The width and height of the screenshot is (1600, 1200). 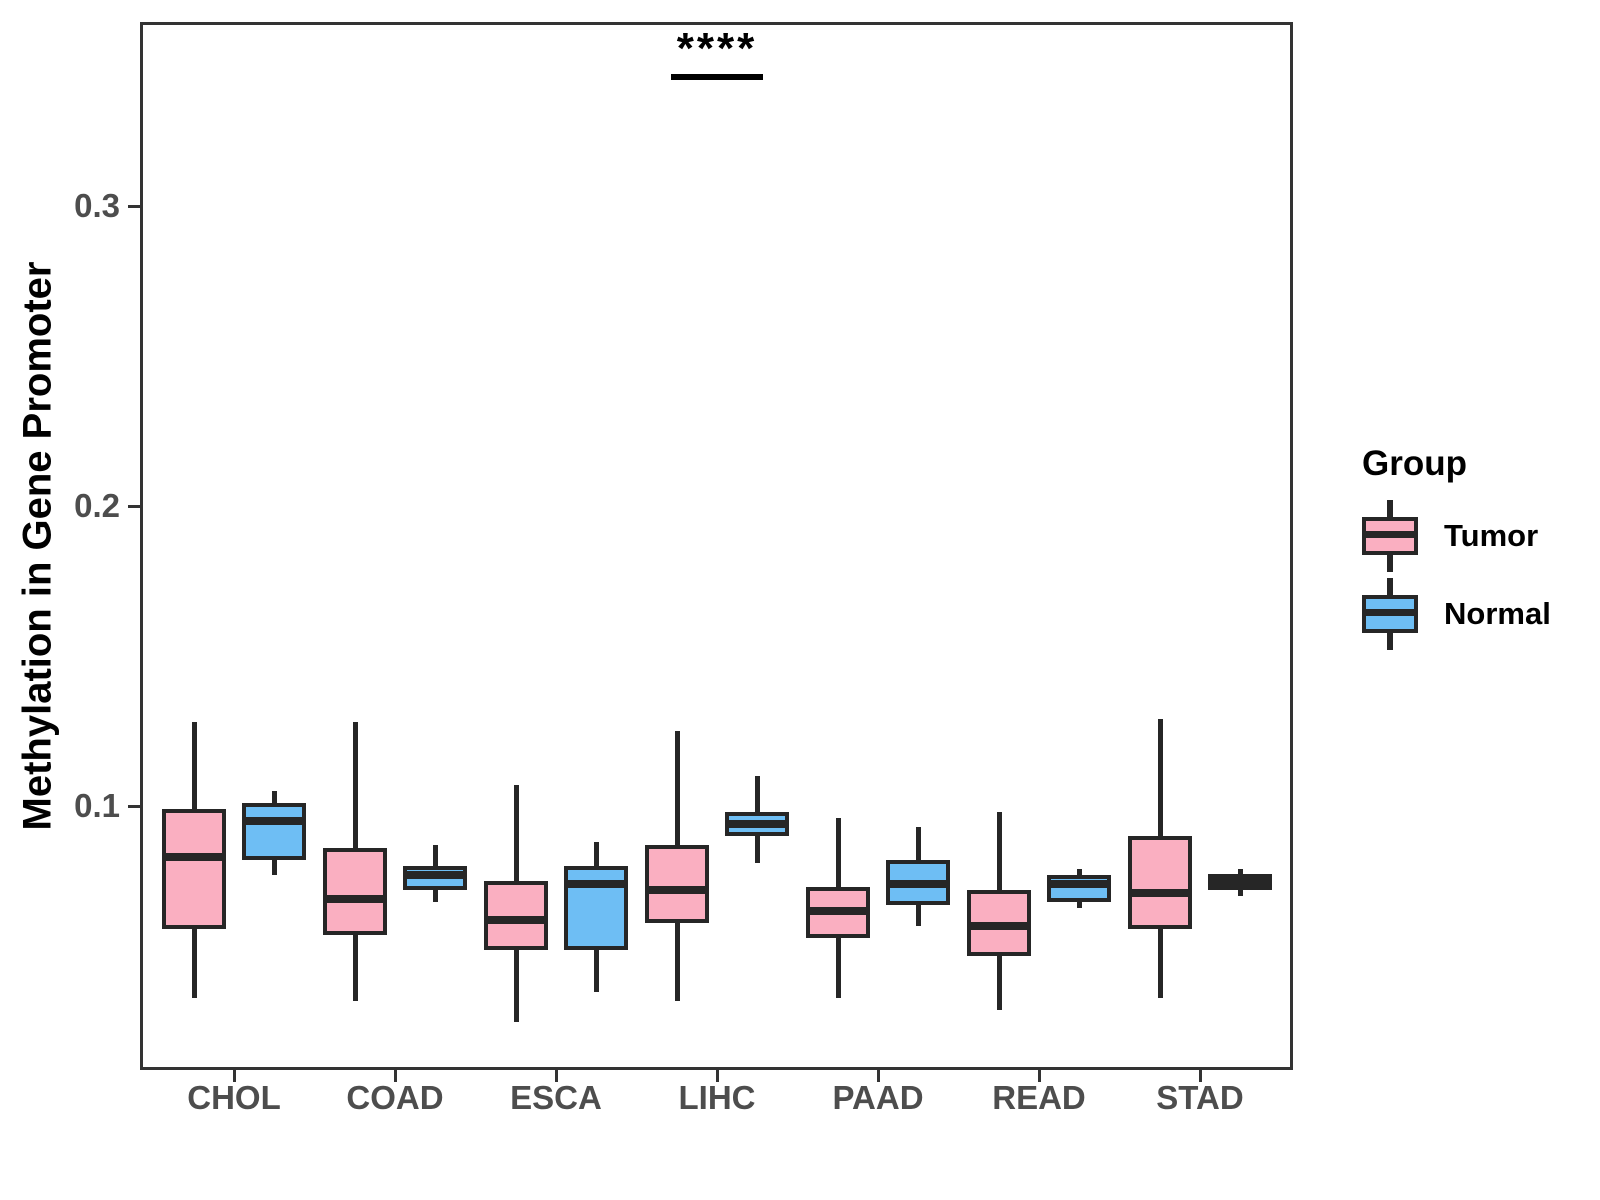 What do you see at coordinates (355, 891) in the screenshot?
I see `box-coad-tumor` at bounding box center [355, 891].